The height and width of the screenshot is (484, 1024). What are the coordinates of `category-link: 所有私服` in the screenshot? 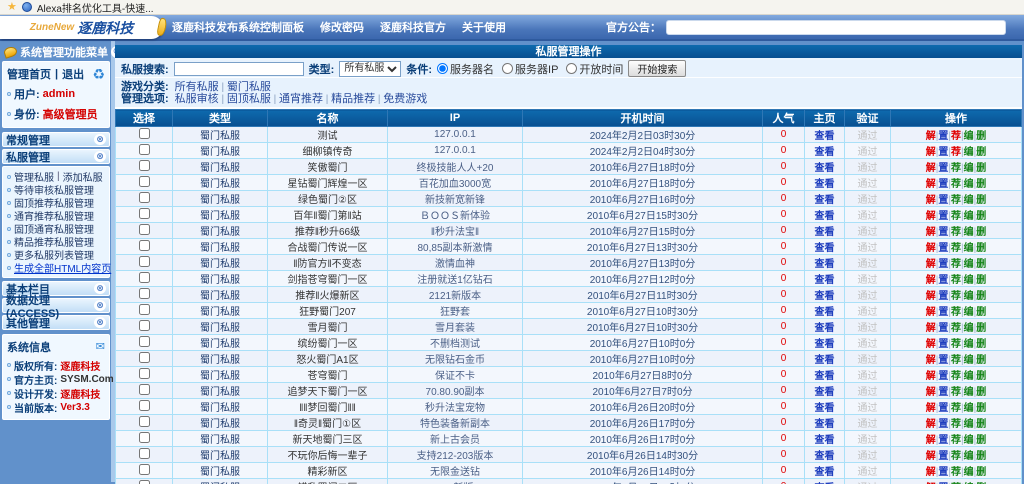 It's located at (196, 87).